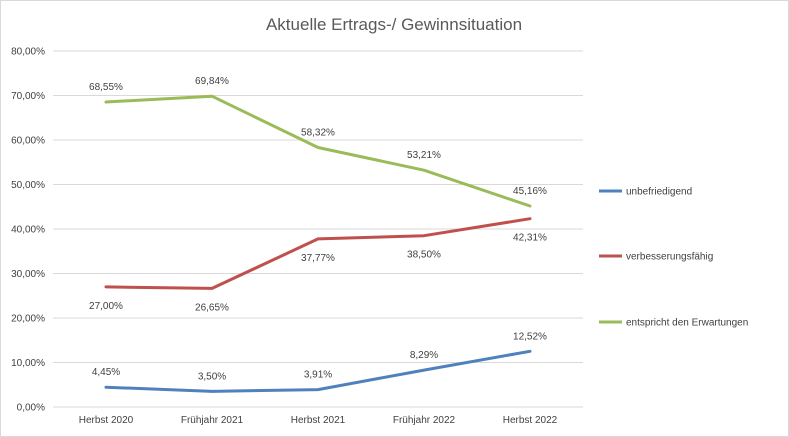 This screenshot has width=789, height=437. What do you see at coordinates (687, 323) in the screenshot?
I see `legend-label: entspricht den Erwartungen` at bounding box center [687, 323].